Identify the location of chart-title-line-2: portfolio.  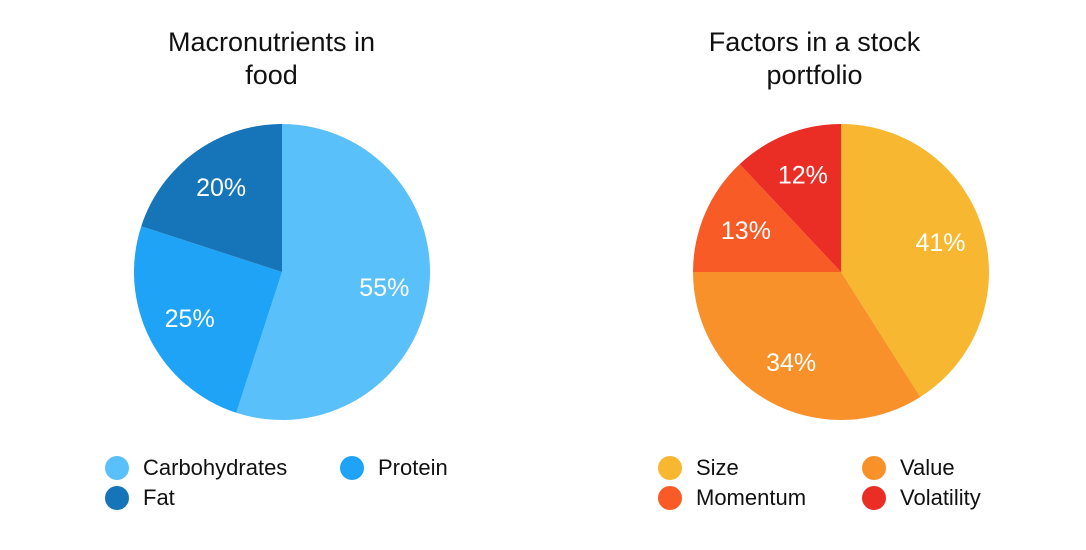
(814, 75).